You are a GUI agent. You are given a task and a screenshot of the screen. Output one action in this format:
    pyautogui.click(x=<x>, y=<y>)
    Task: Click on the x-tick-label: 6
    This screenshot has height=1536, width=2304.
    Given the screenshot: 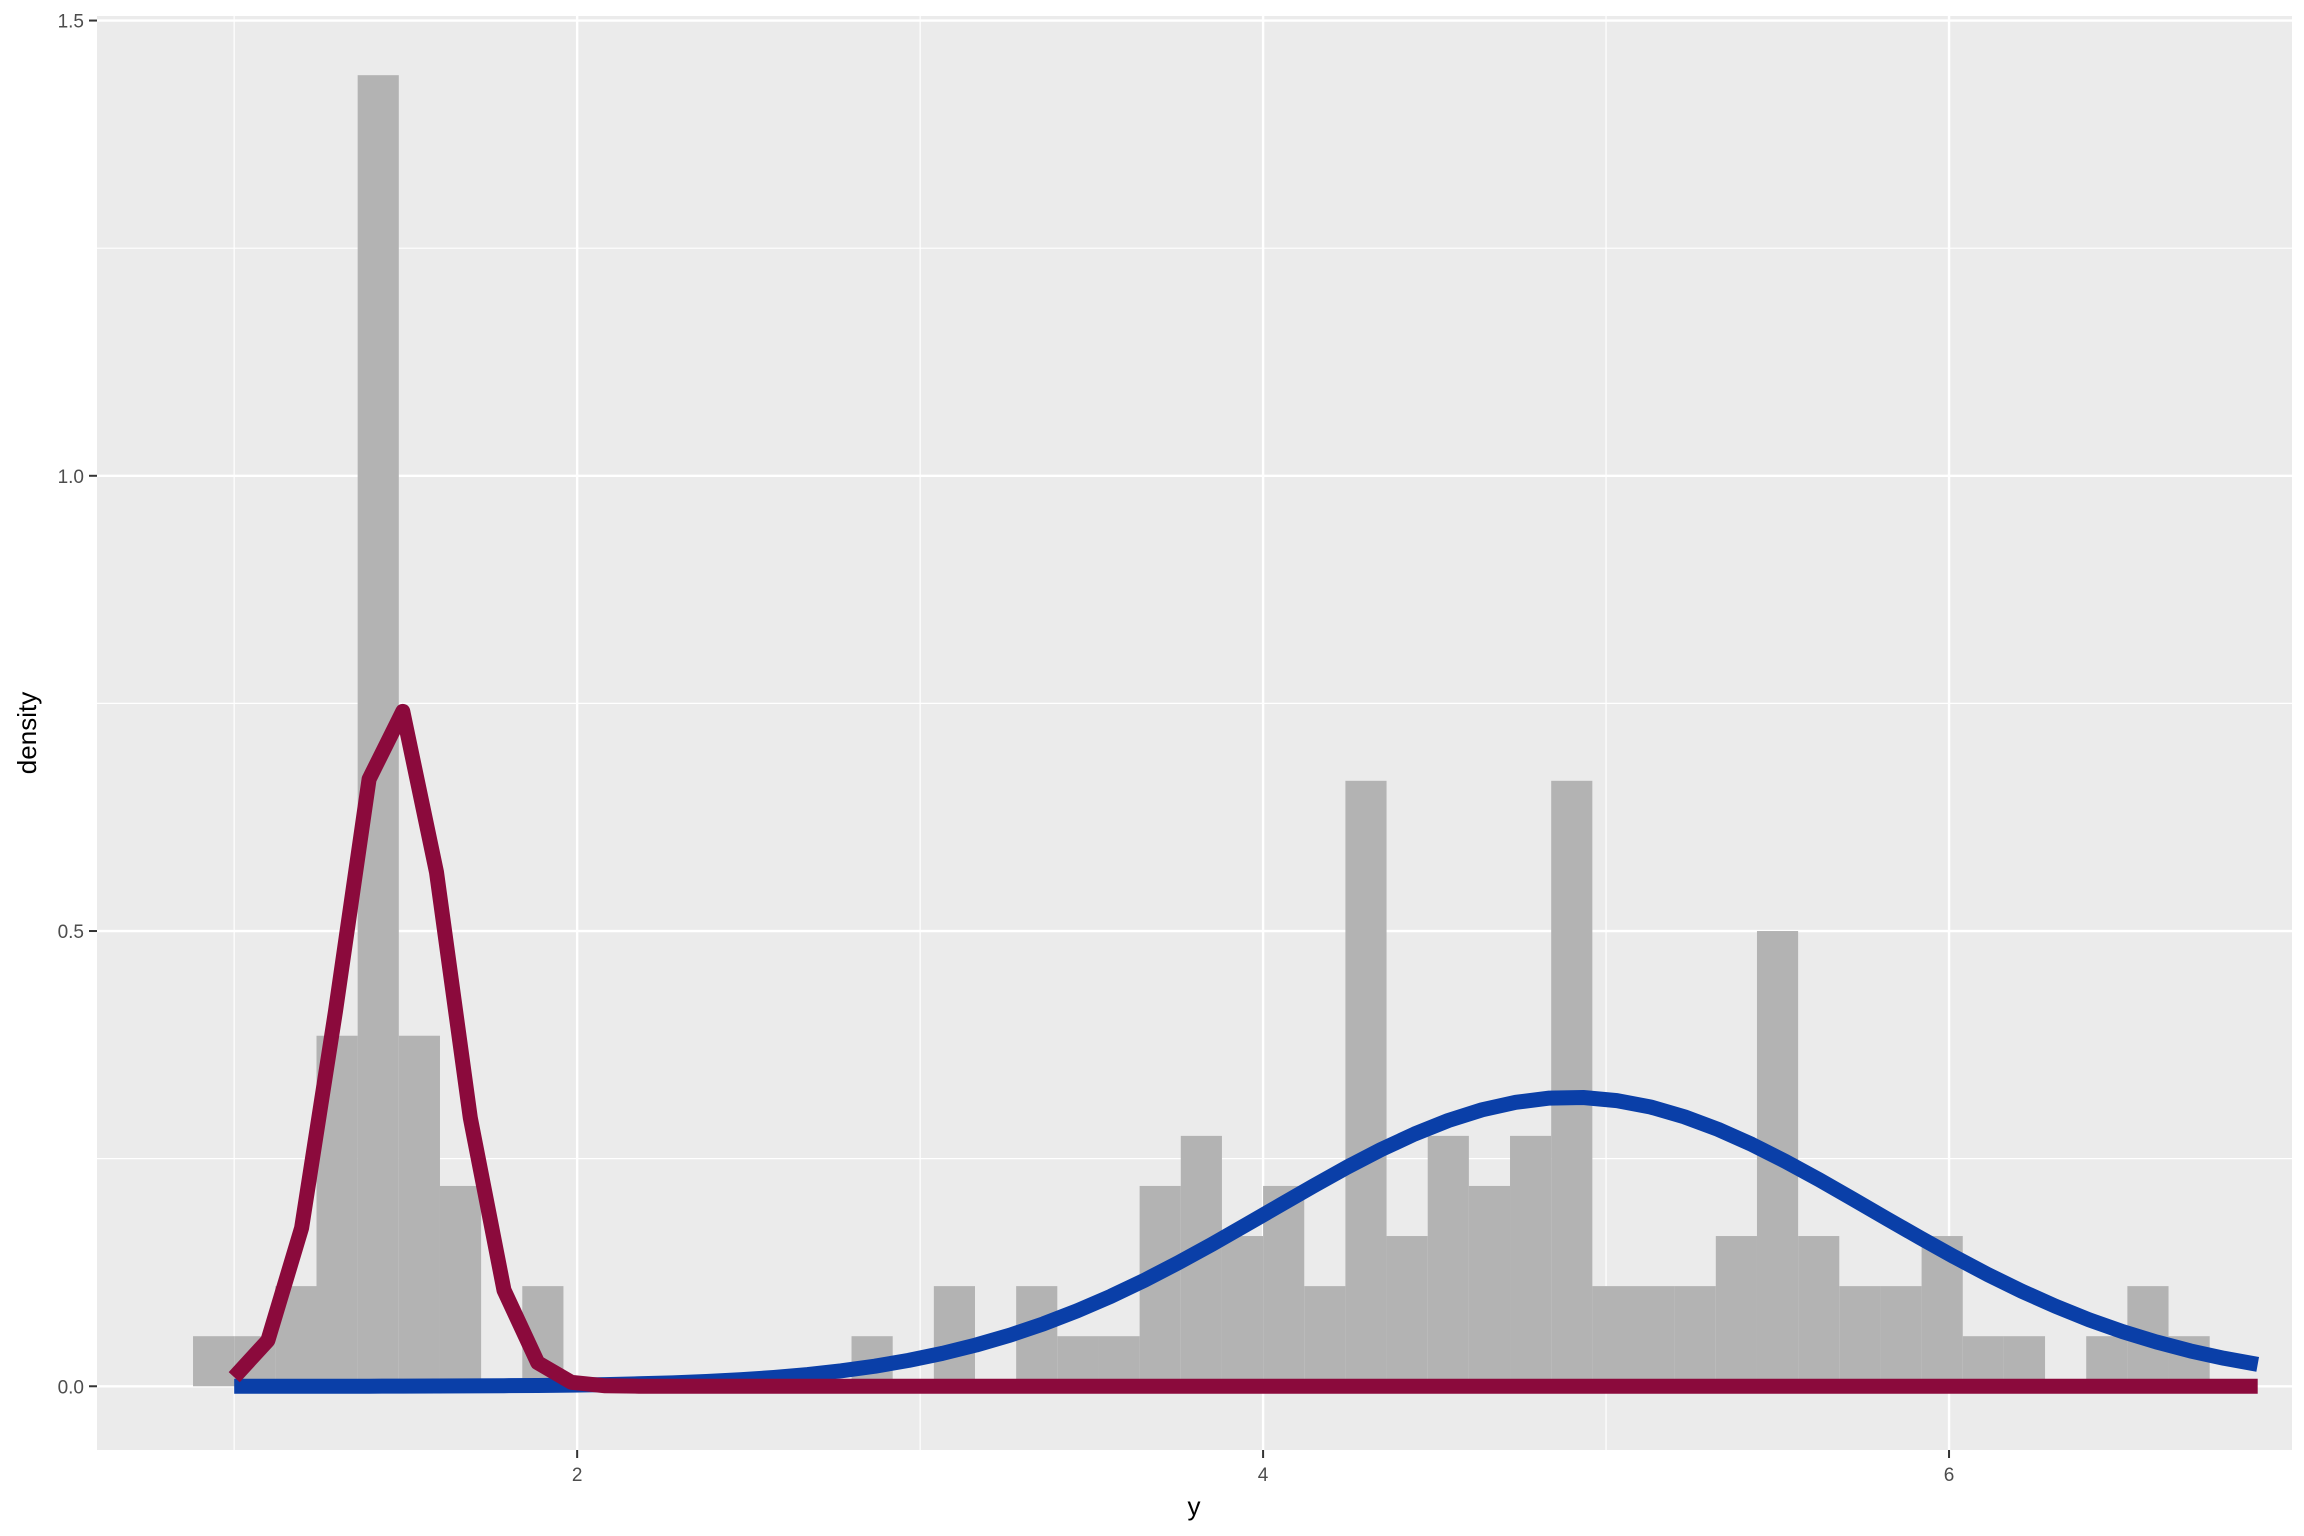 What is the action you would take?
    pyautogui.click(x=1949, y=1475)
    